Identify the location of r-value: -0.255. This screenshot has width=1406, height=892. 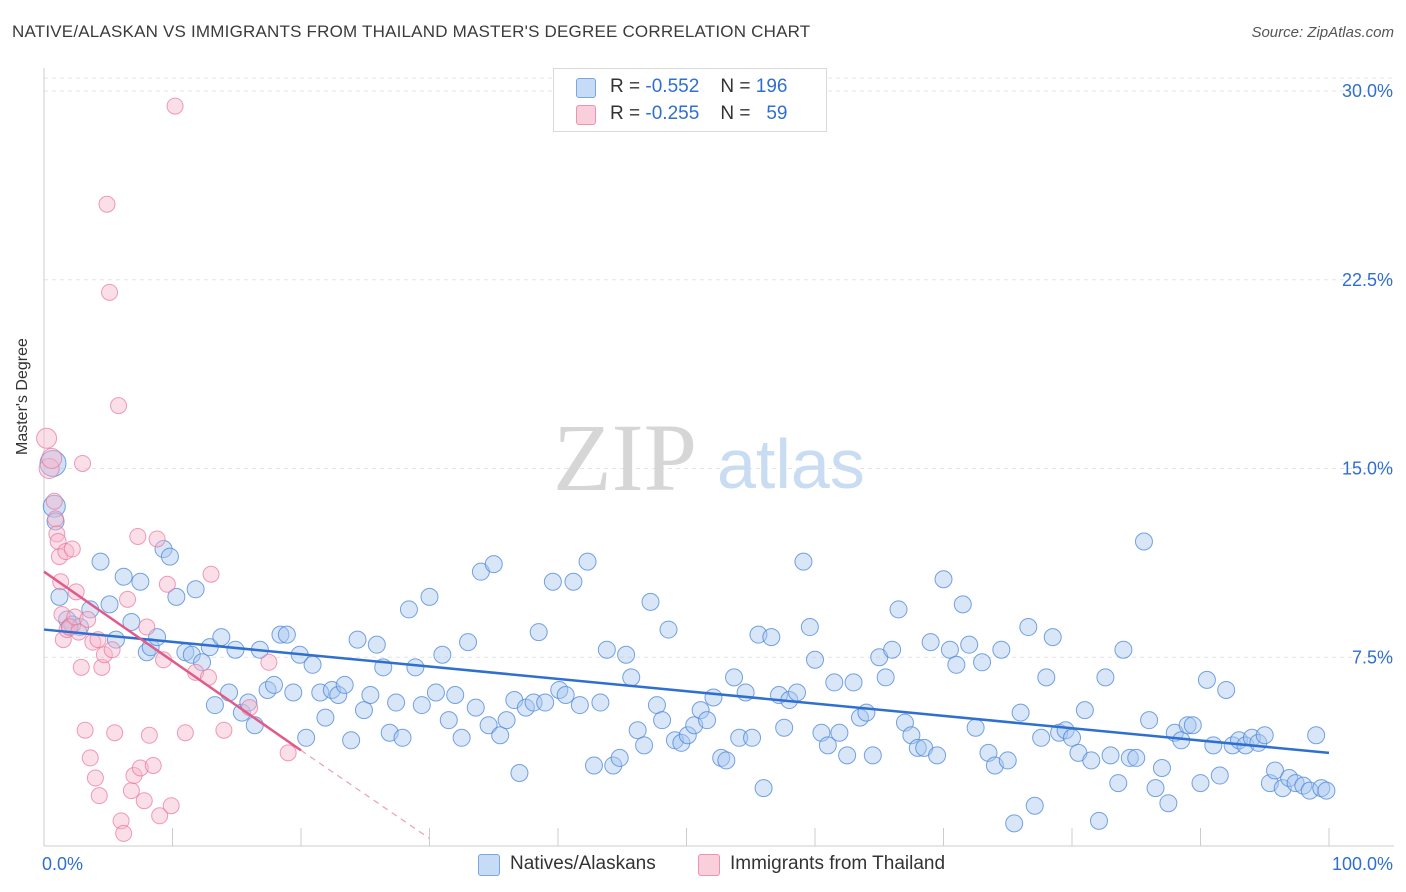
(672, 113).